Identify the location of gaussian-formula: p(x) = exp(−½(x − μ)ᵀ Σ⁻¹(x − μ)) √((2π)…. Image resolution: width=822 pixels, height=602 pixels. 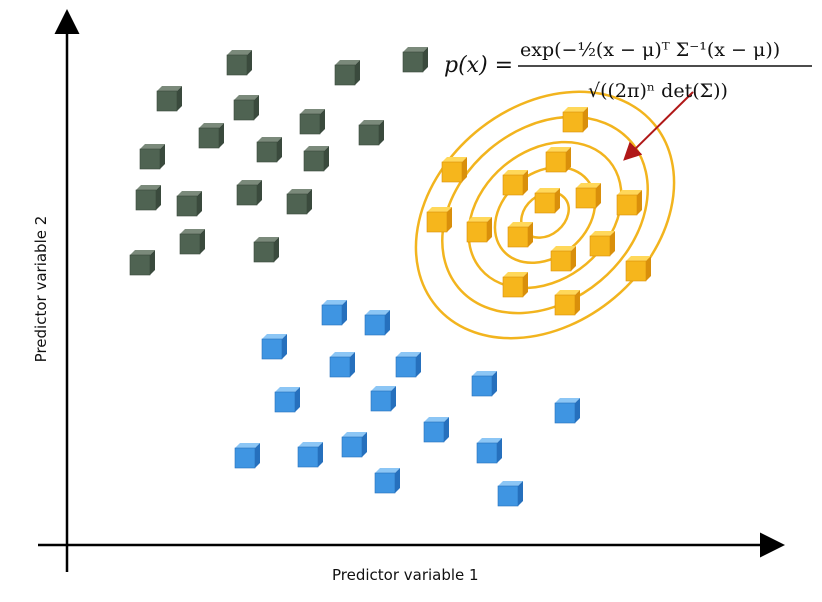
(628, 70).